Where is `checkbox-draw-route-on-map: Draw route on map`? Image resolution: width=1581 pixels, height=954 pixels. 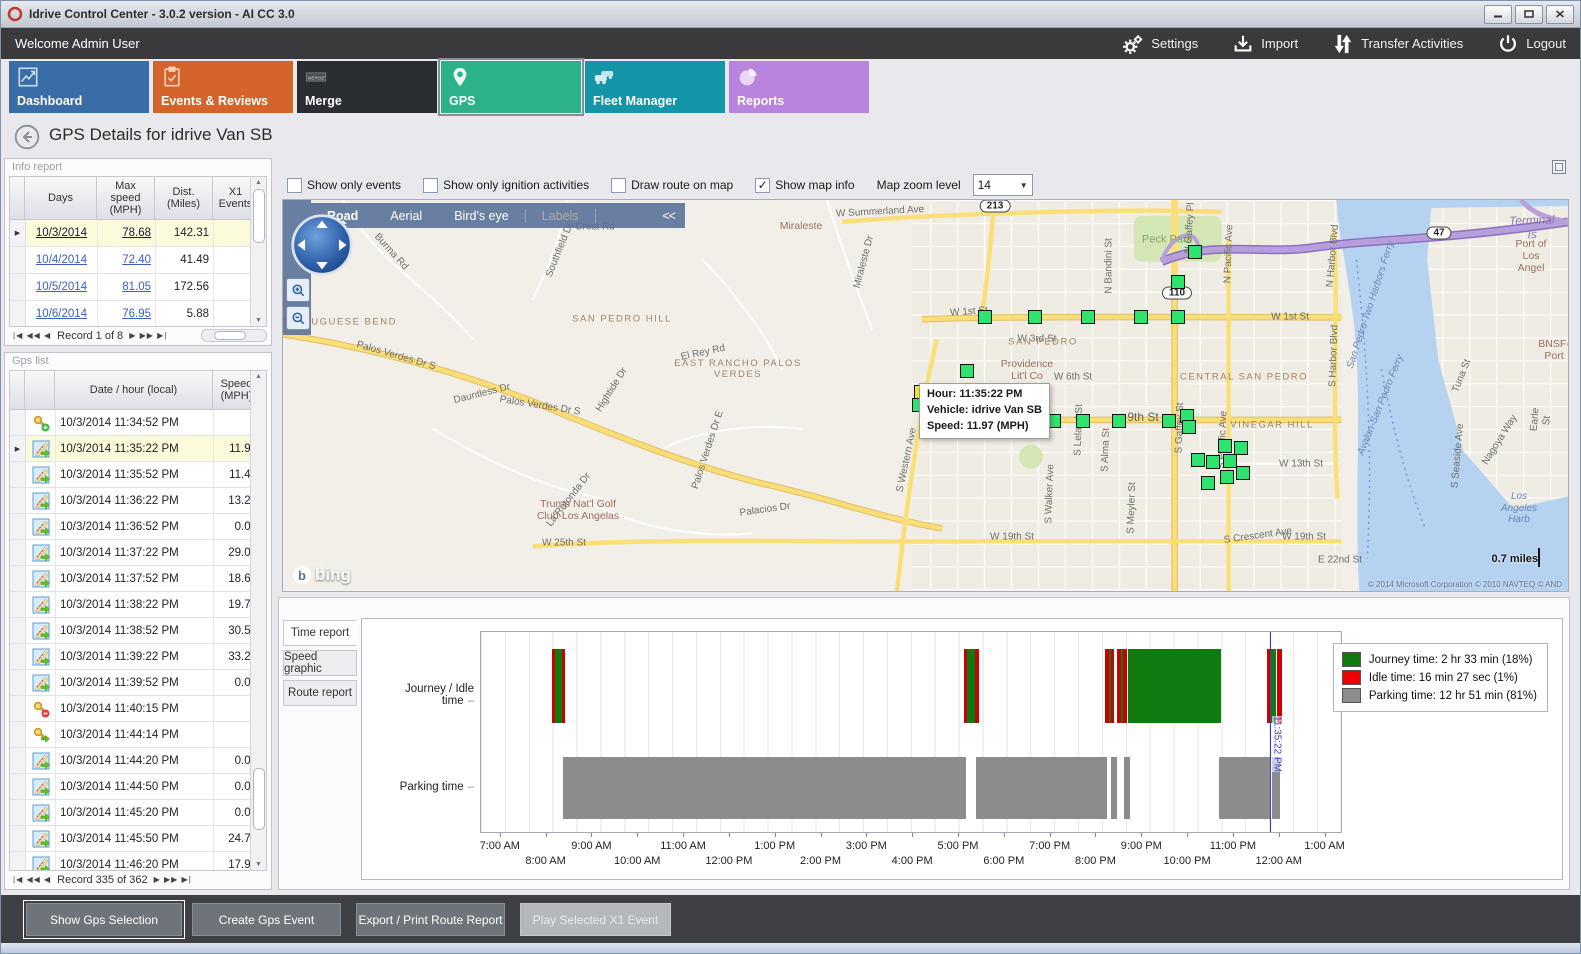
checkbox-draw-route-on-map: Draw route on map is located at coordinates (672, 185).